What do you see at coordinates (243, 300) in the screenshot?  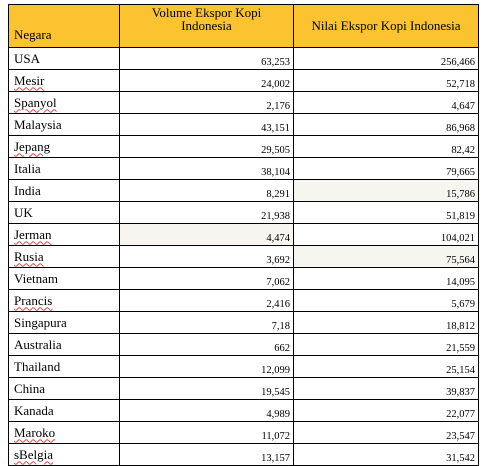 I see `table-row: Prancis 2,416 5,679` at bounding box center [243, 300].